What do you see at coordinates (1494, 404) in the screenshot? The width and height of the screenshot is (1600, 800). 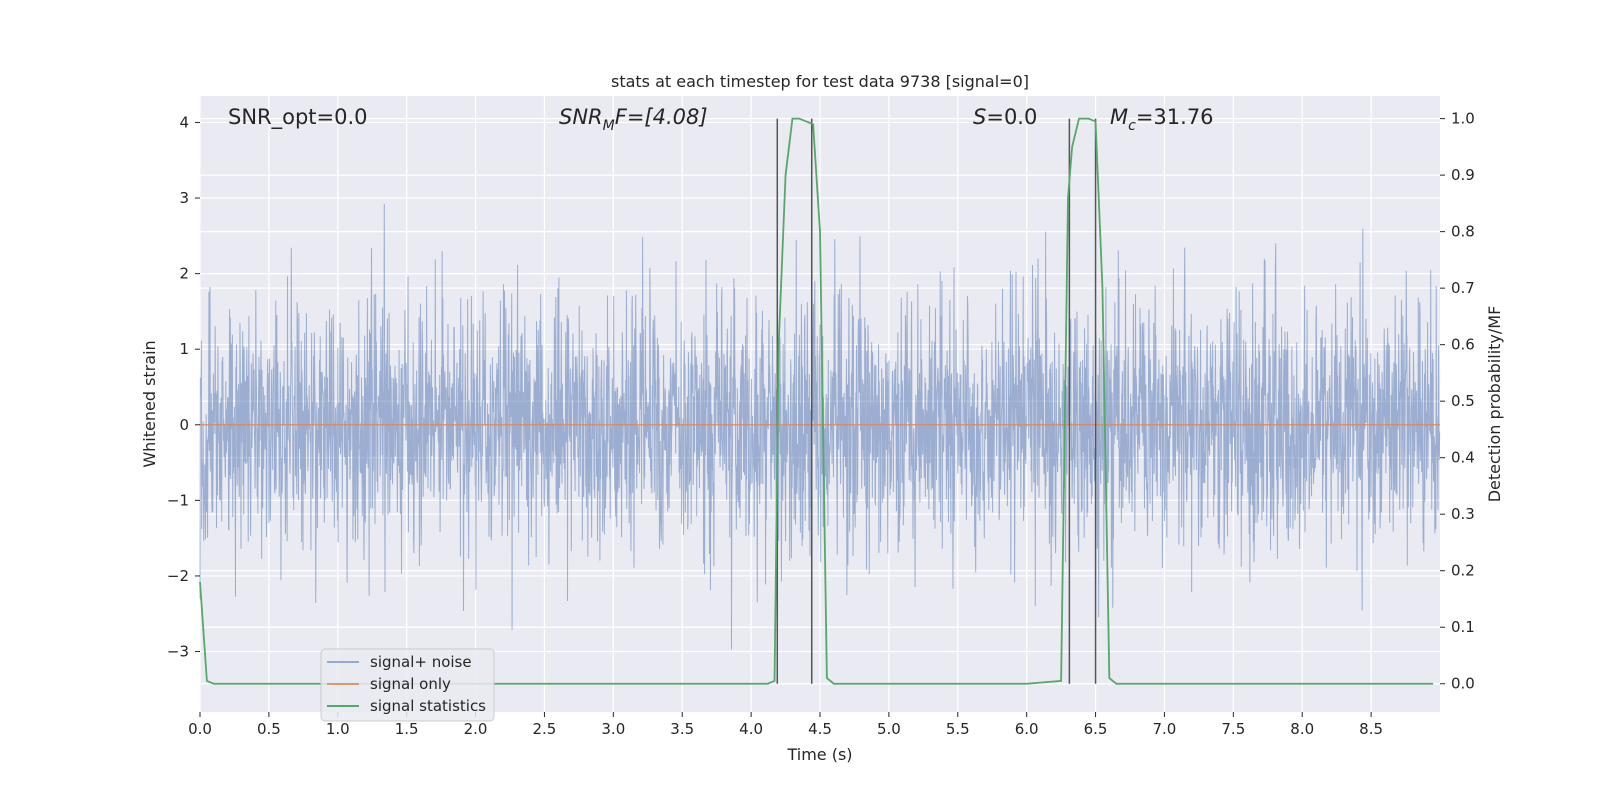 I see `y2-axis-label: Detection probability/MF` at bounding box center [1494, 404].